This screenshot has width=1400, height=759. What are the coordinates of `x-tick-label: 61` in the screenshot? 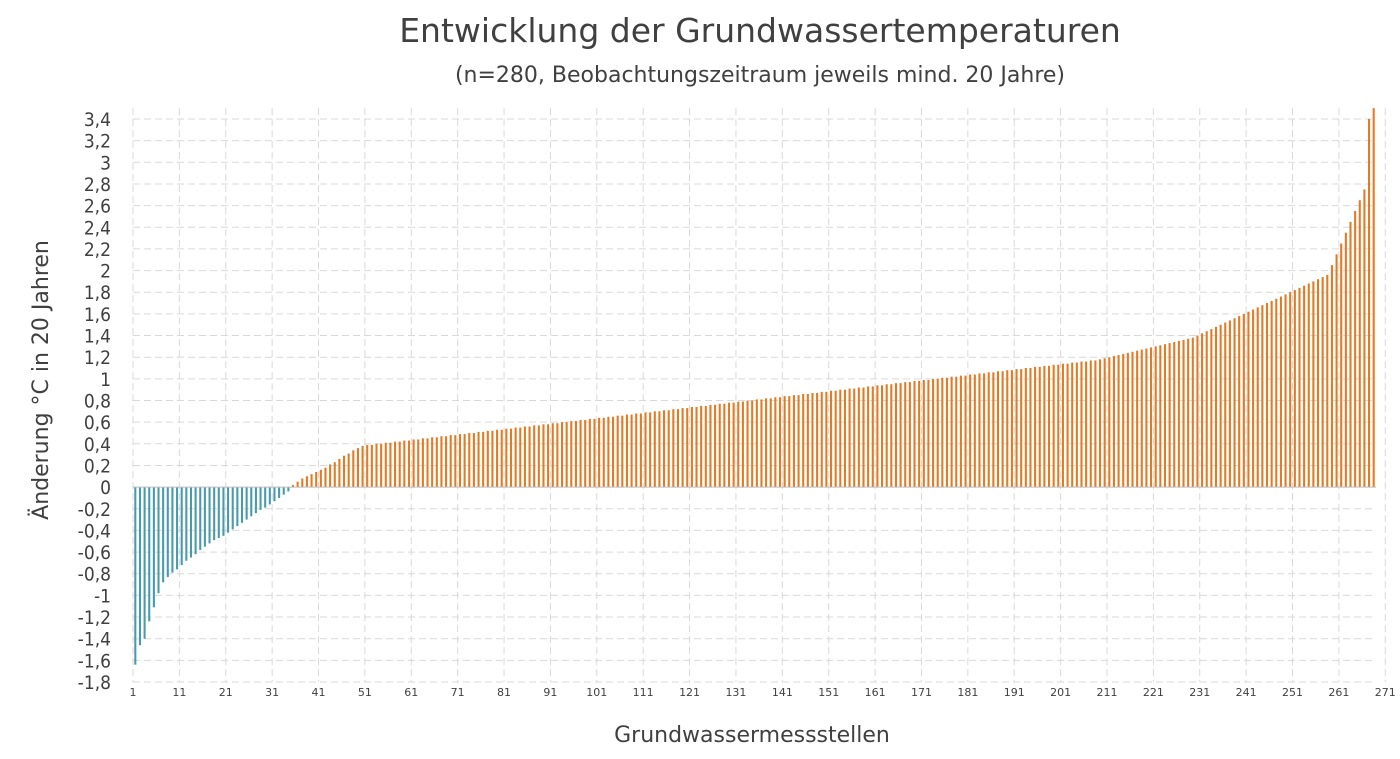 It's located at (411, 692).